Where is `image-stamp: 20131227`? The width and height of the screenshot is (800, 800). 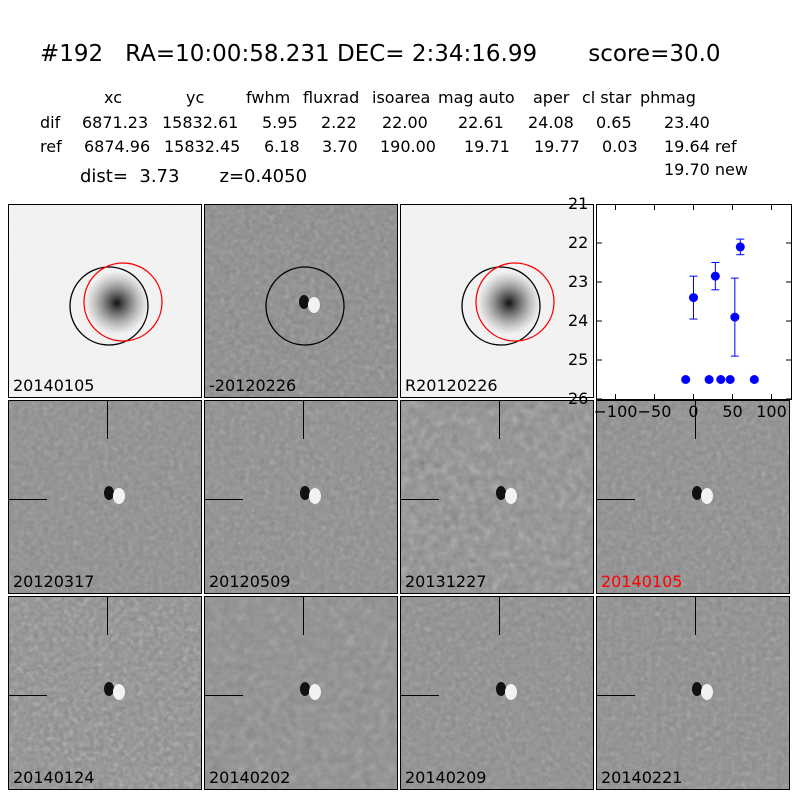
image-stamp: 20131227 is located at coordinates (497, 497).